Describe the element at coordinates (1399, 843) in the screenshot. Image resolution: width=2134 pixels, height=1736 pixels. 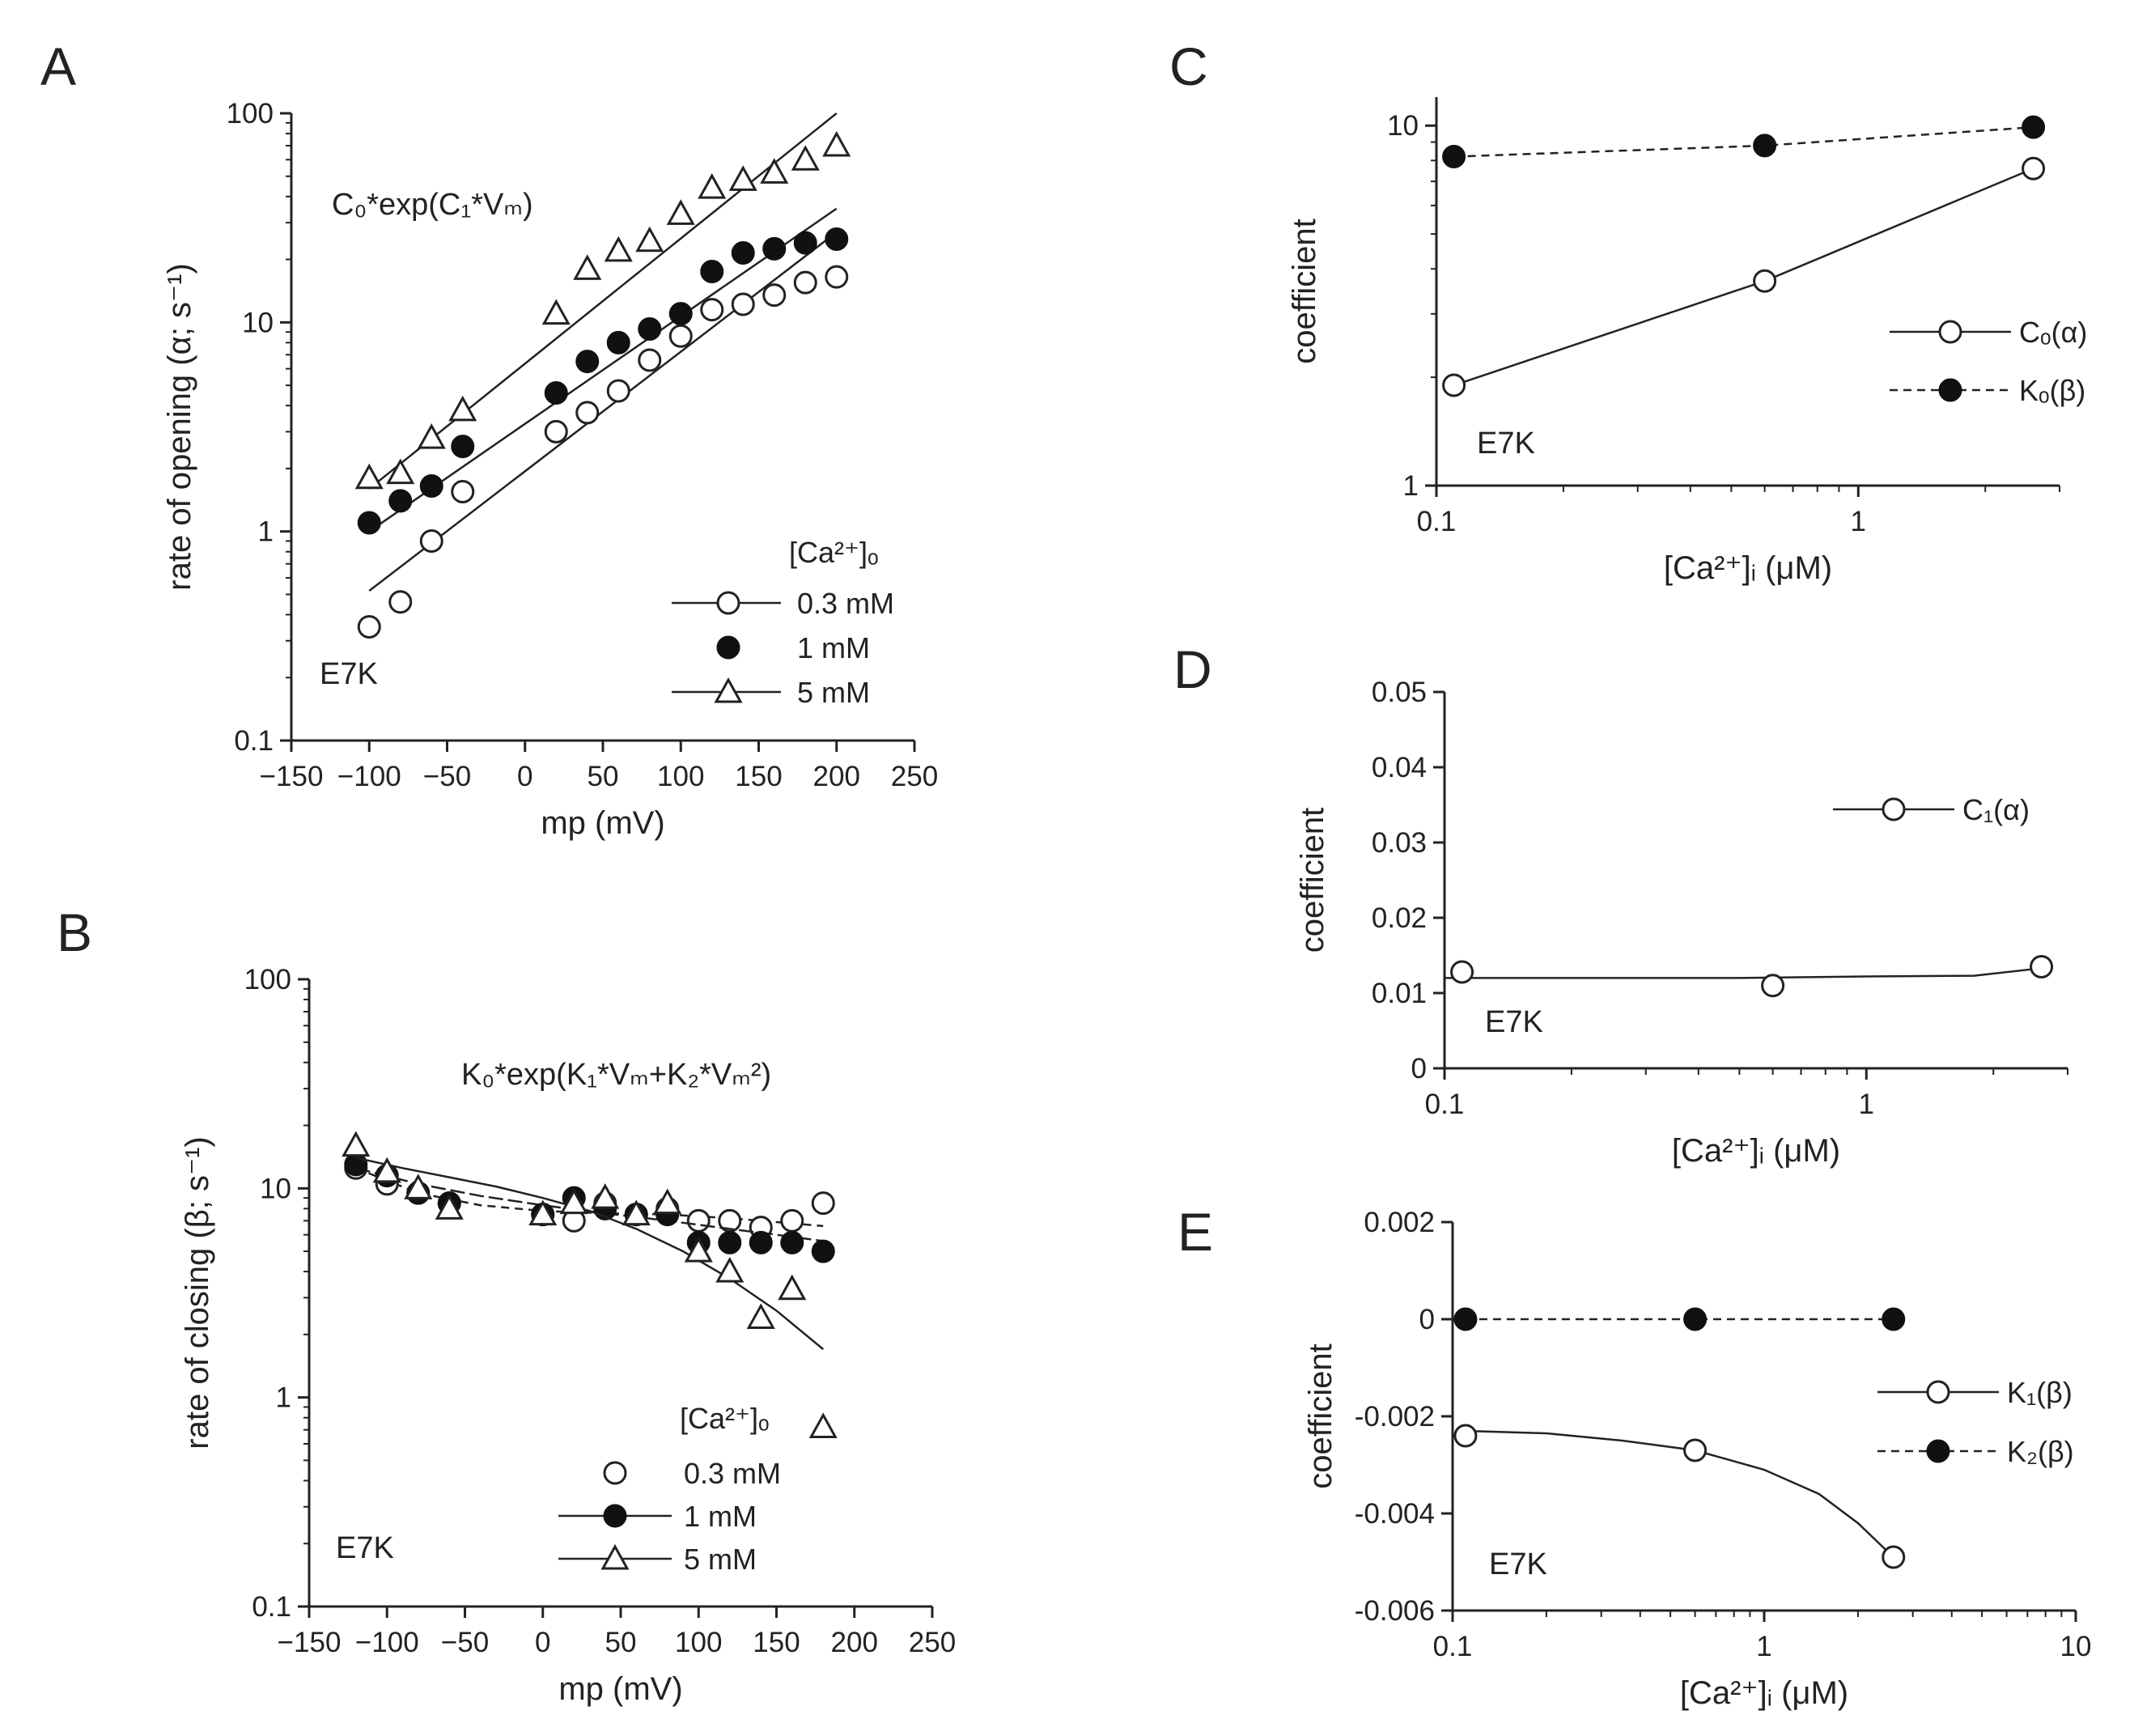
I see `y-tick-label: 0.03` at that location.